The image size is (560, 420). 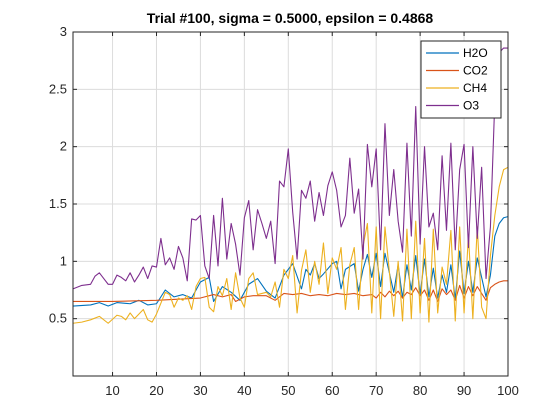 I want to click on y-tick-label: 1, so click(x=63, y=260).